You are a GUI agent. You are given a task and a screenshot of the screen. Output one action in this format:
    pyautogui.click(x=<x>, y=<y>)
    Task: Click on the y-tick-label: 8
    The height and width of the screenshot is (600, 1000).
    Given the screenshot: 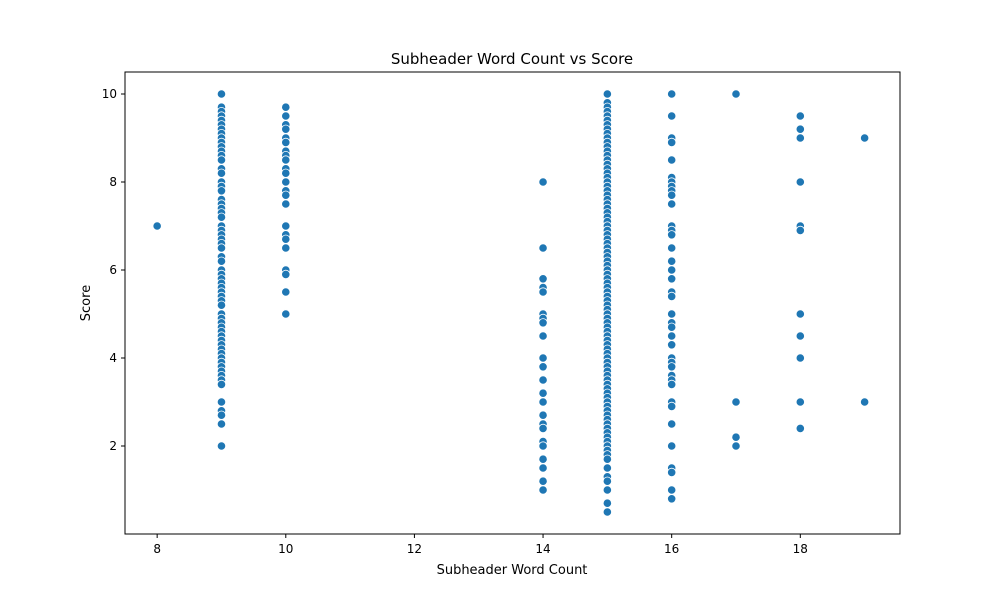 What is the action you would take?
    pyautogui.click(x=113, y=182)
    